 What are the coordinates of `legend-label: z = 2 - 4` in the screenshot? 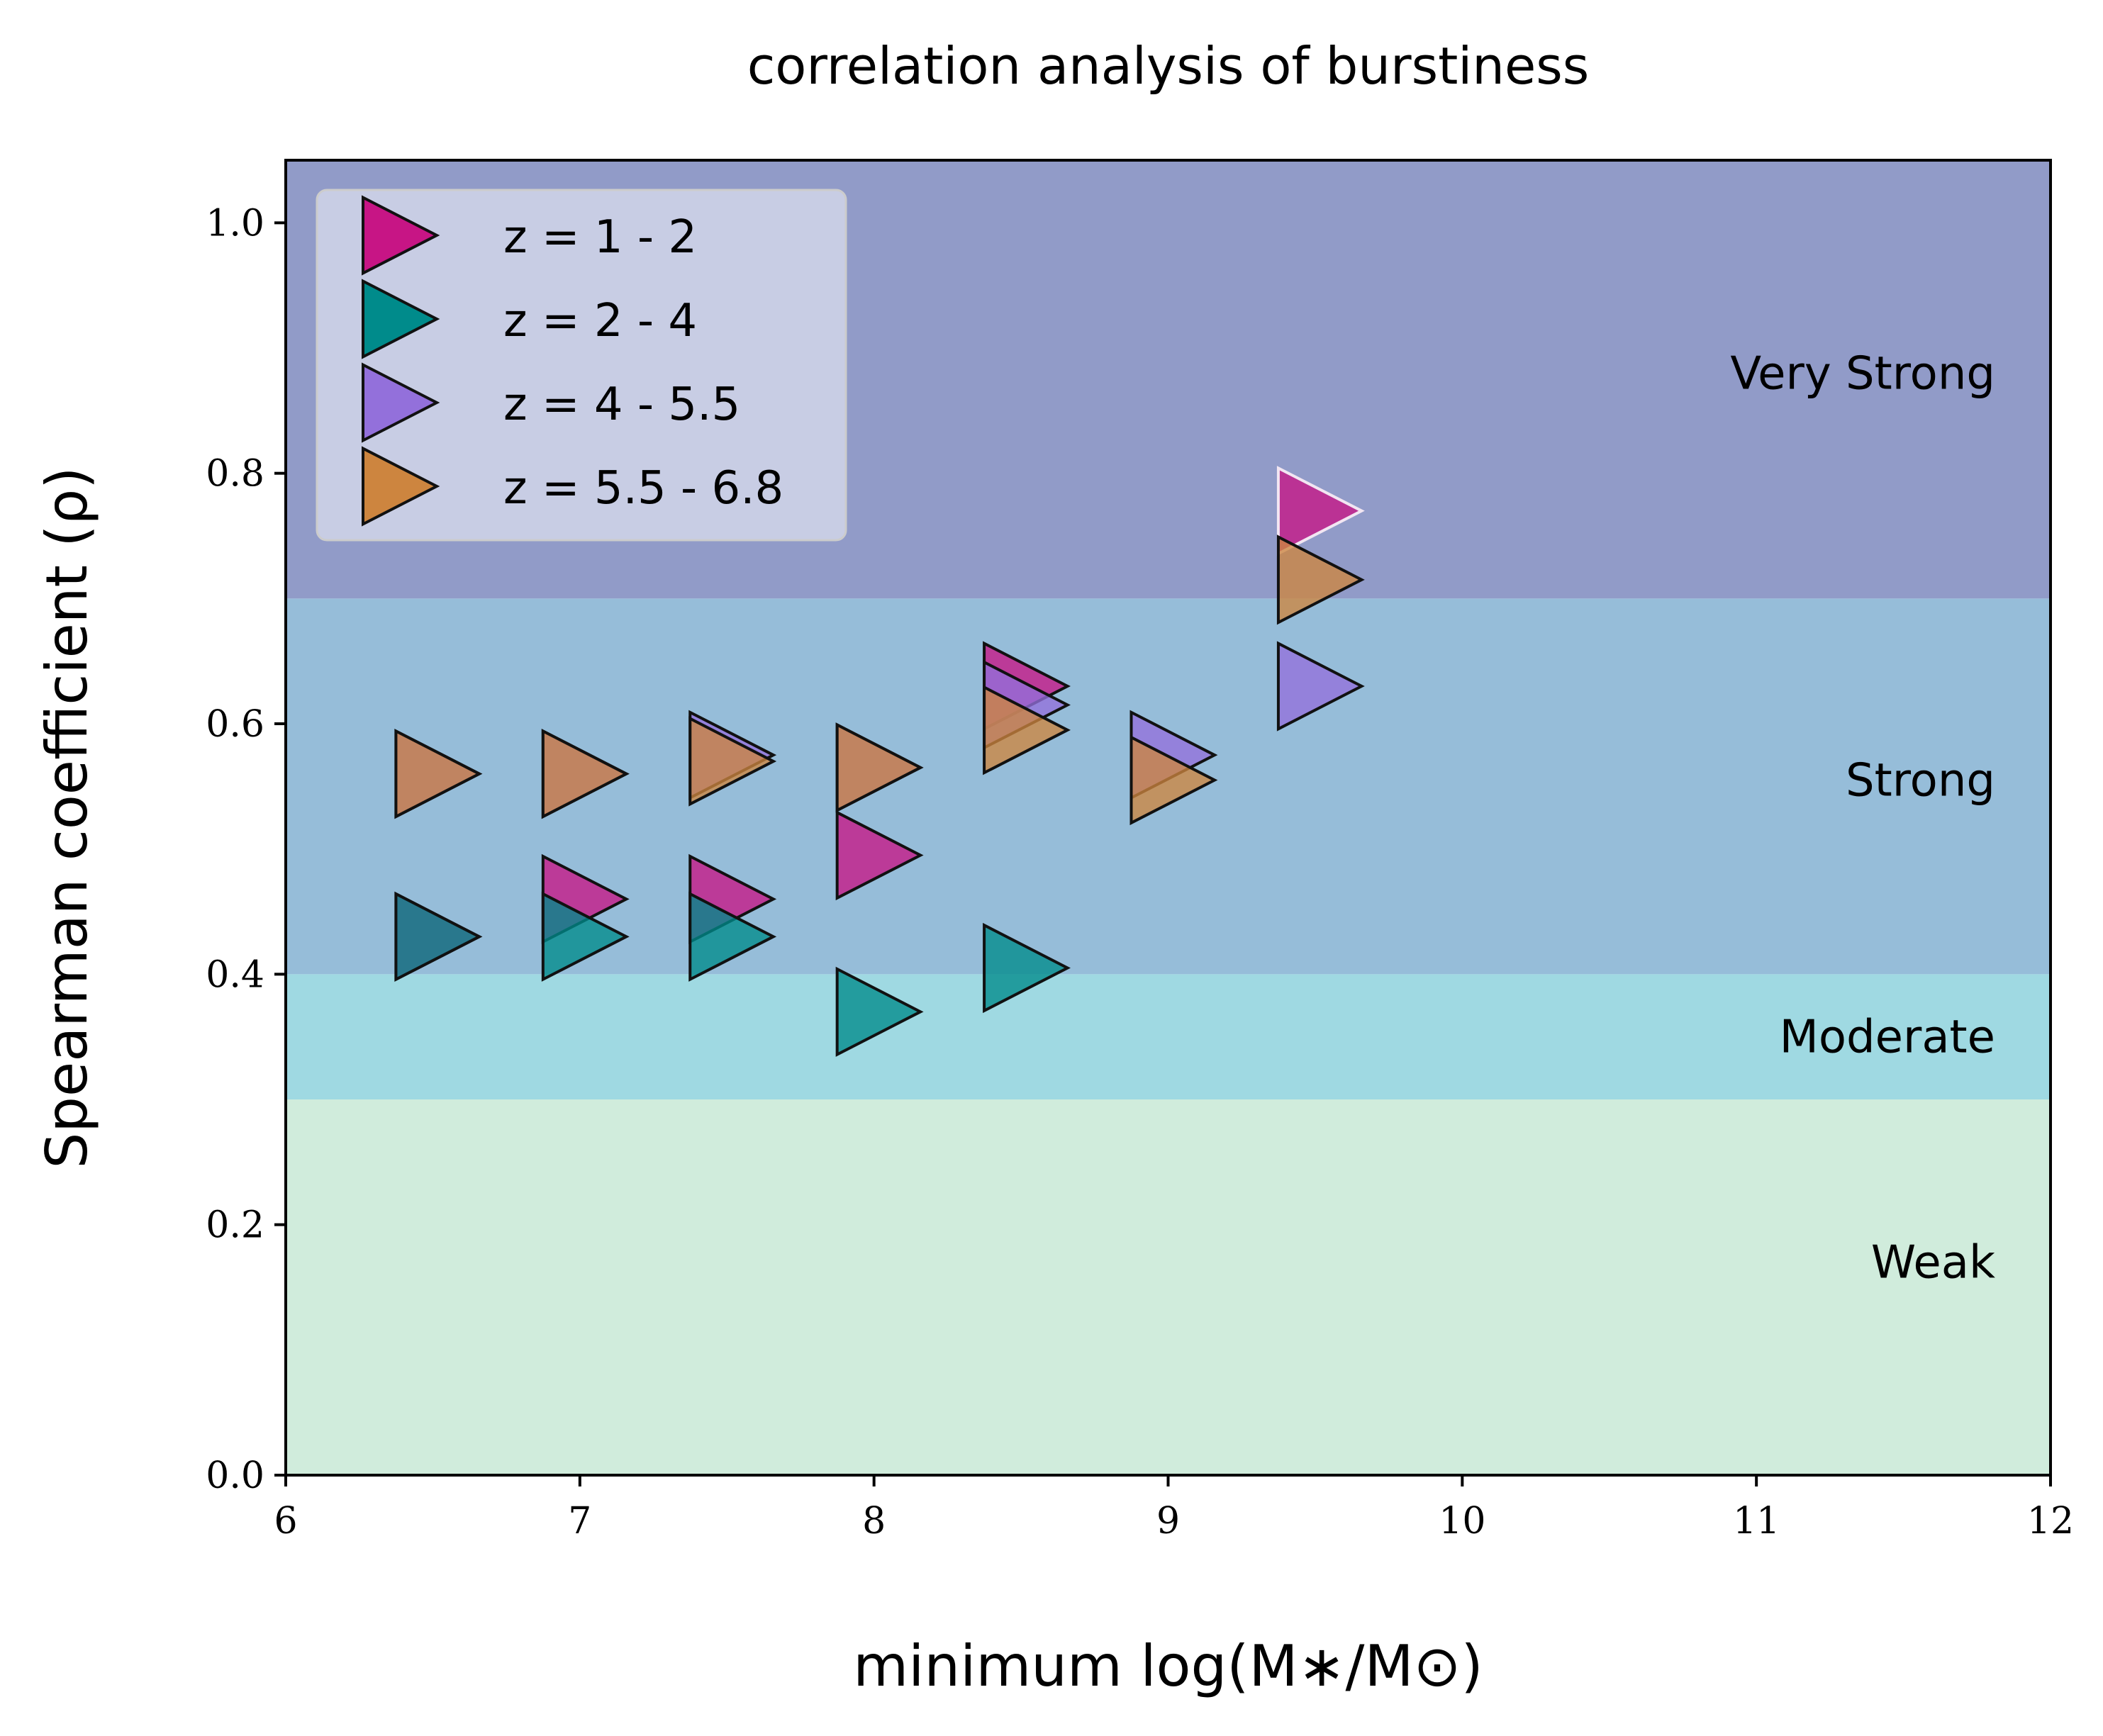 It's located at (600, 321).